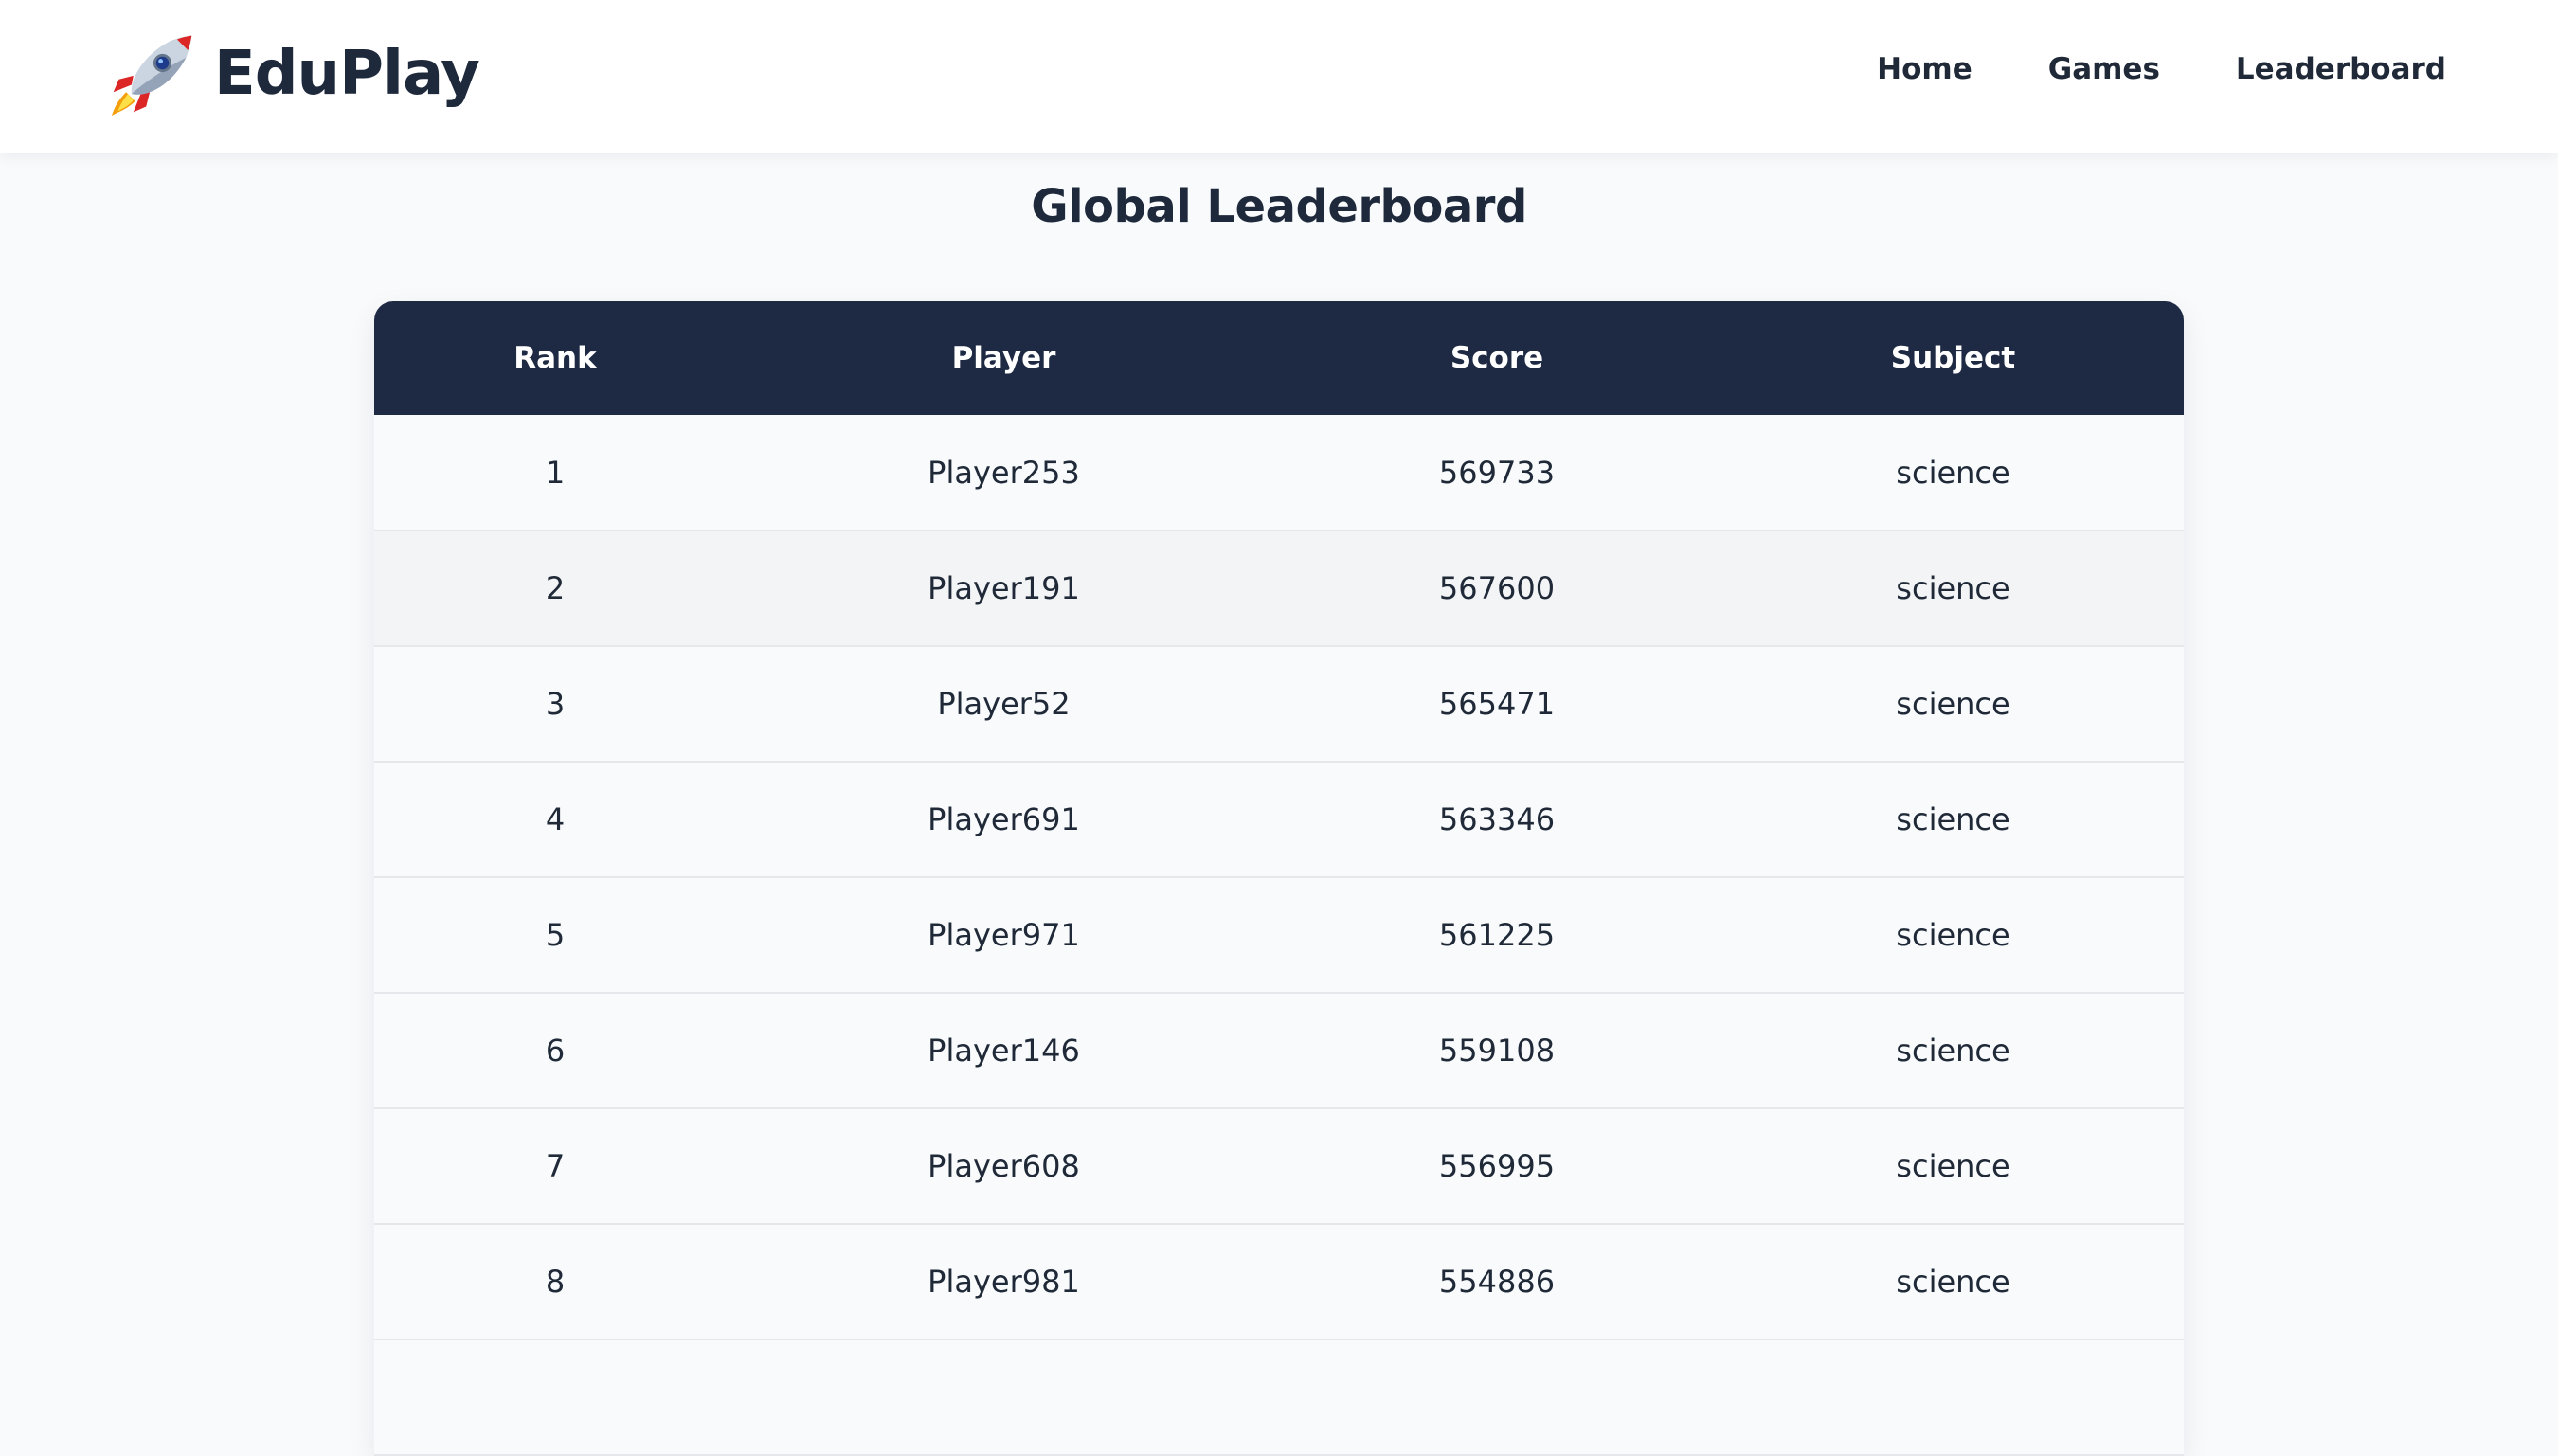 The height and width of the screenshot is (1456, 2558). I want to click on score-cell: 569733, so click(1497, 472).